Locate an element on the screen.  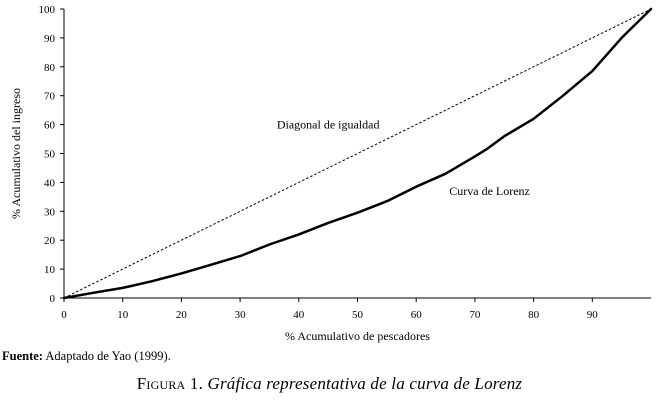
x-tick-label: 0 is located at coordinates (64, 315).